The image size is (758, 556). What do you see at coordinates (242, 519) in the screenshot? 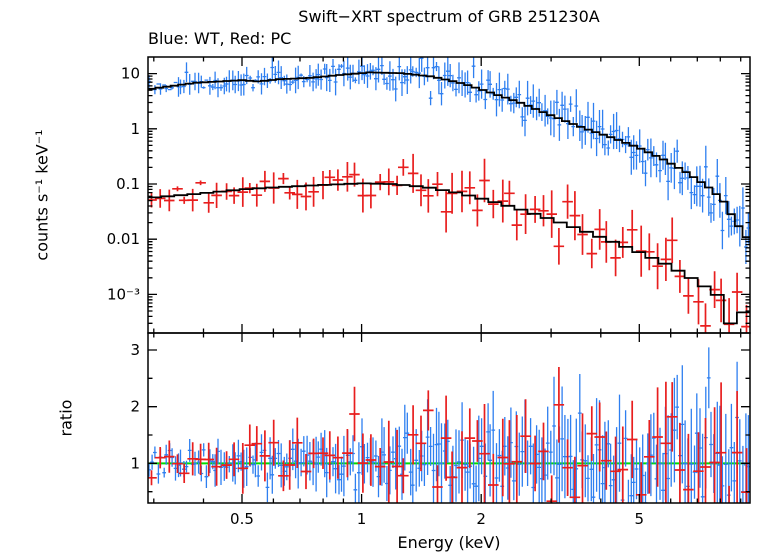
I see `tick-label: 0.5` at bounding box center [242, 519].